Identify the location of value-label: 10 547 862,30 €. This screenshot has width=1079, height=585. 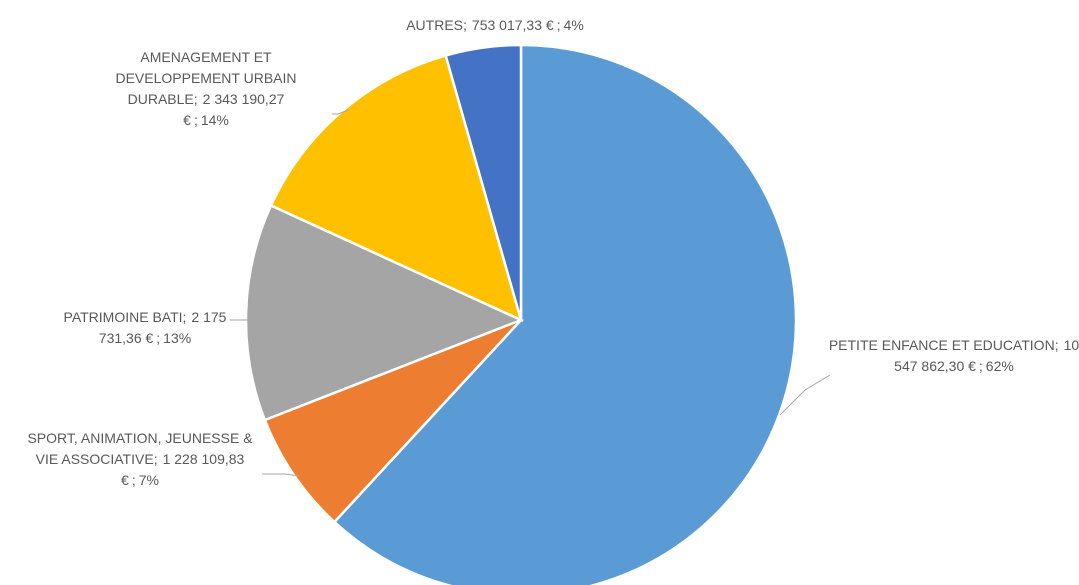
(986, 355).